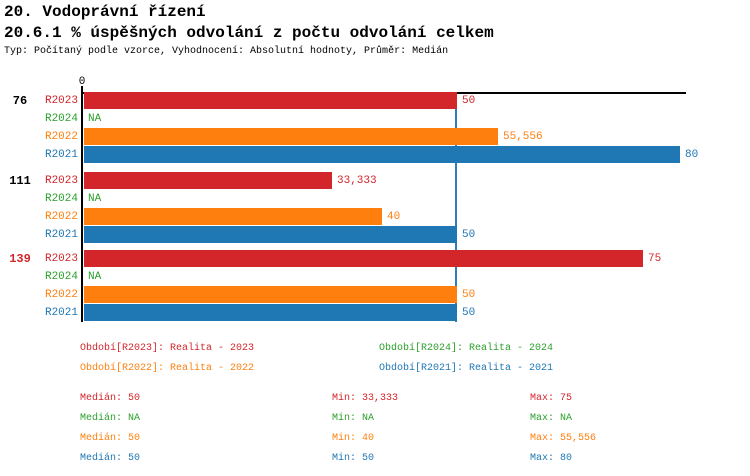 The width and height of the screenshot is (750, 476). Describe the element at coordinates (167, 348) in the screenshot. I see `legend-item-r2023: Období[R2023]: Realita - 2023` at that location.